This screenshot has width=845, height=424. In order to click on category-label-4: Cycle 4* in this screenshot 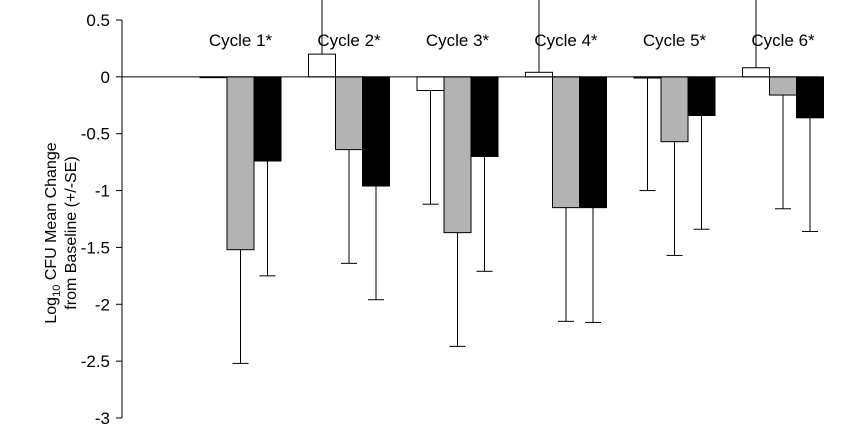, I will do `click(566, 40)`.